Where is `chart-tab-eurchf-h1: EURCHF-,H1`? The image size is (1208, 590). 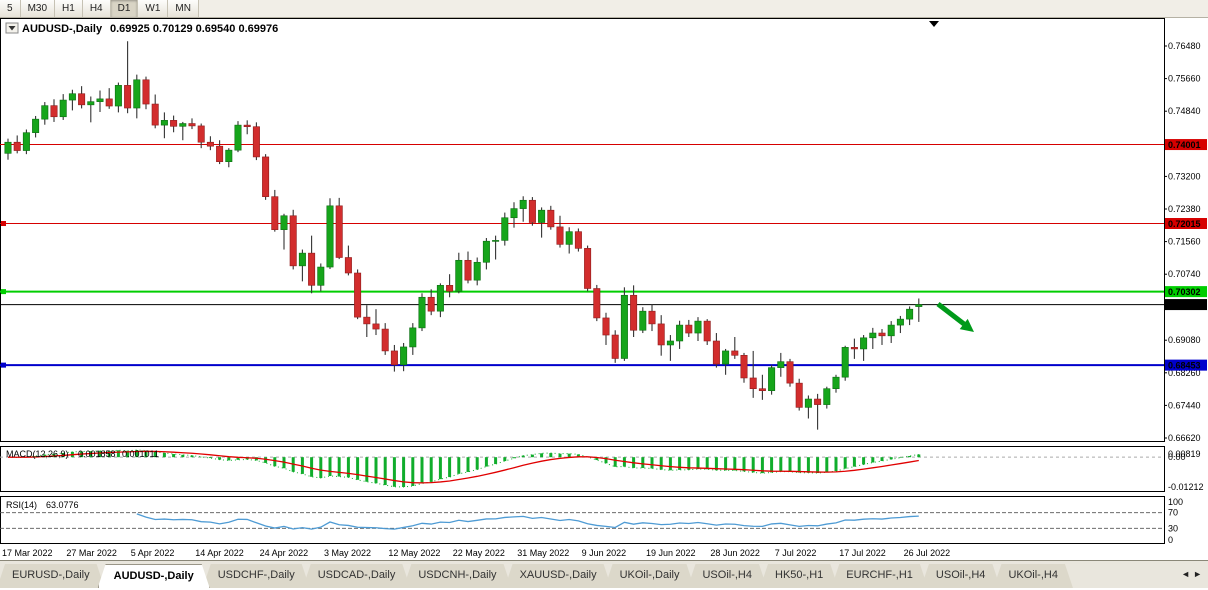 chart-tab-eurchf-h1: EURCHF-,H1 is located at coordinates (879, 576).